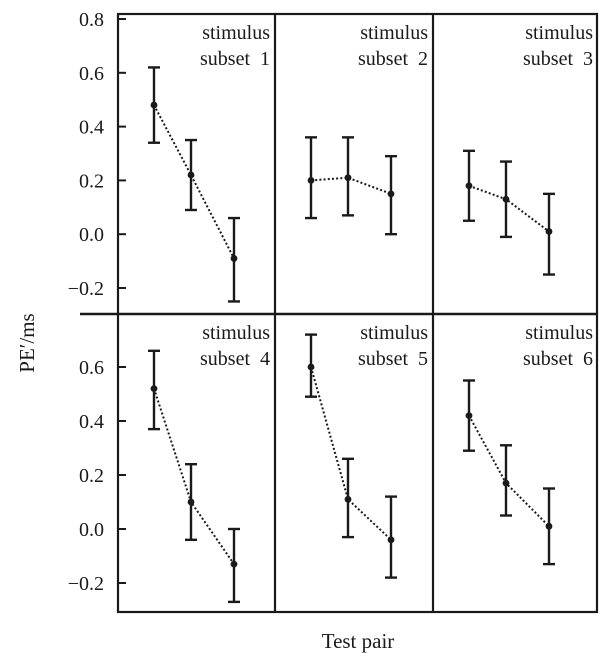 Image resolution: width=599 pixels, height=657 pixels. I want to click on panel-subset-5: stimulus subset 5, so click(366, 450).